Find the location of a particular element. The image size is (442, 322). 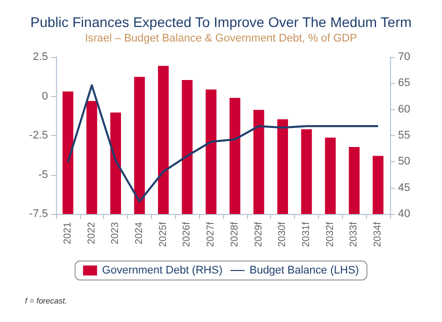

y2-tick-label: 50 is located at coordinates (404, 162).